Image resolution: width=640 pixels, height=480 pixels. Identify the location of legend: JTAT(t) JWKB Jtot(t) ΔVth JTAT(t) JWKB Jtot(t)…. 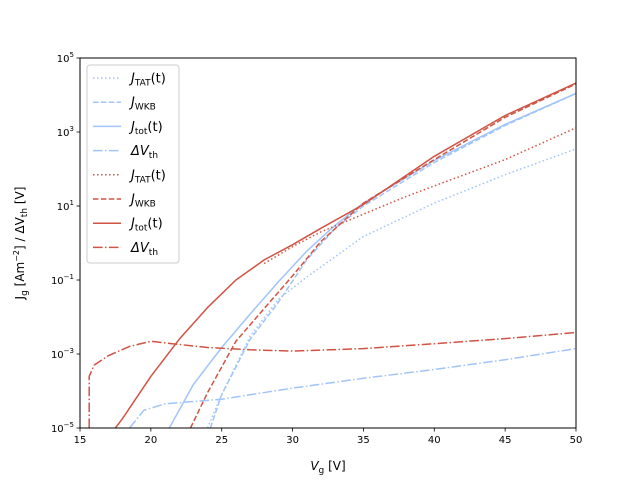
(133, 164).